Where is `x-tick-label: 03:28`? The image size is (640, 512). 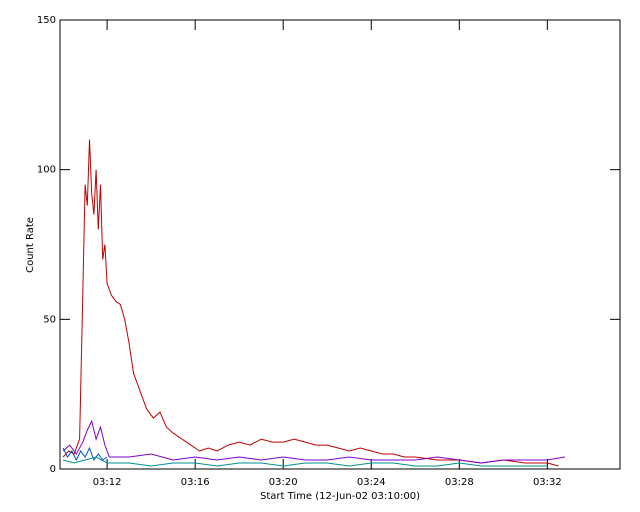 x-tick-label: 03:28 is located at coordinates (459, 482).